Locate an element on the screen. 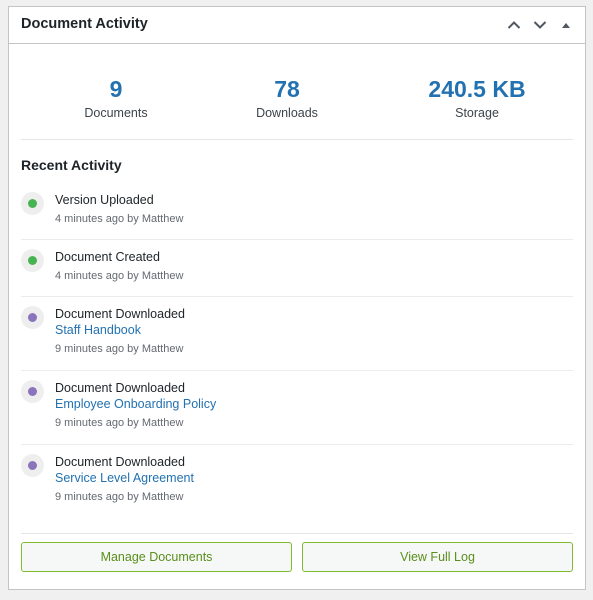  stat-documents: 9 Documents is located at coordinates (116, 98).